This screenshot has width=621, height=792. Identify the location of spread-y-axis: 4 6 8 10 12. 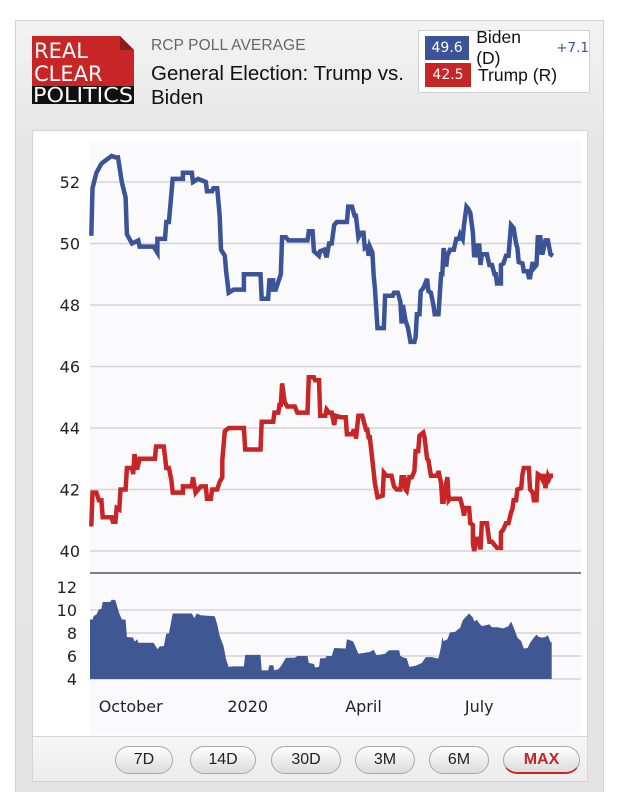
(67, 633).